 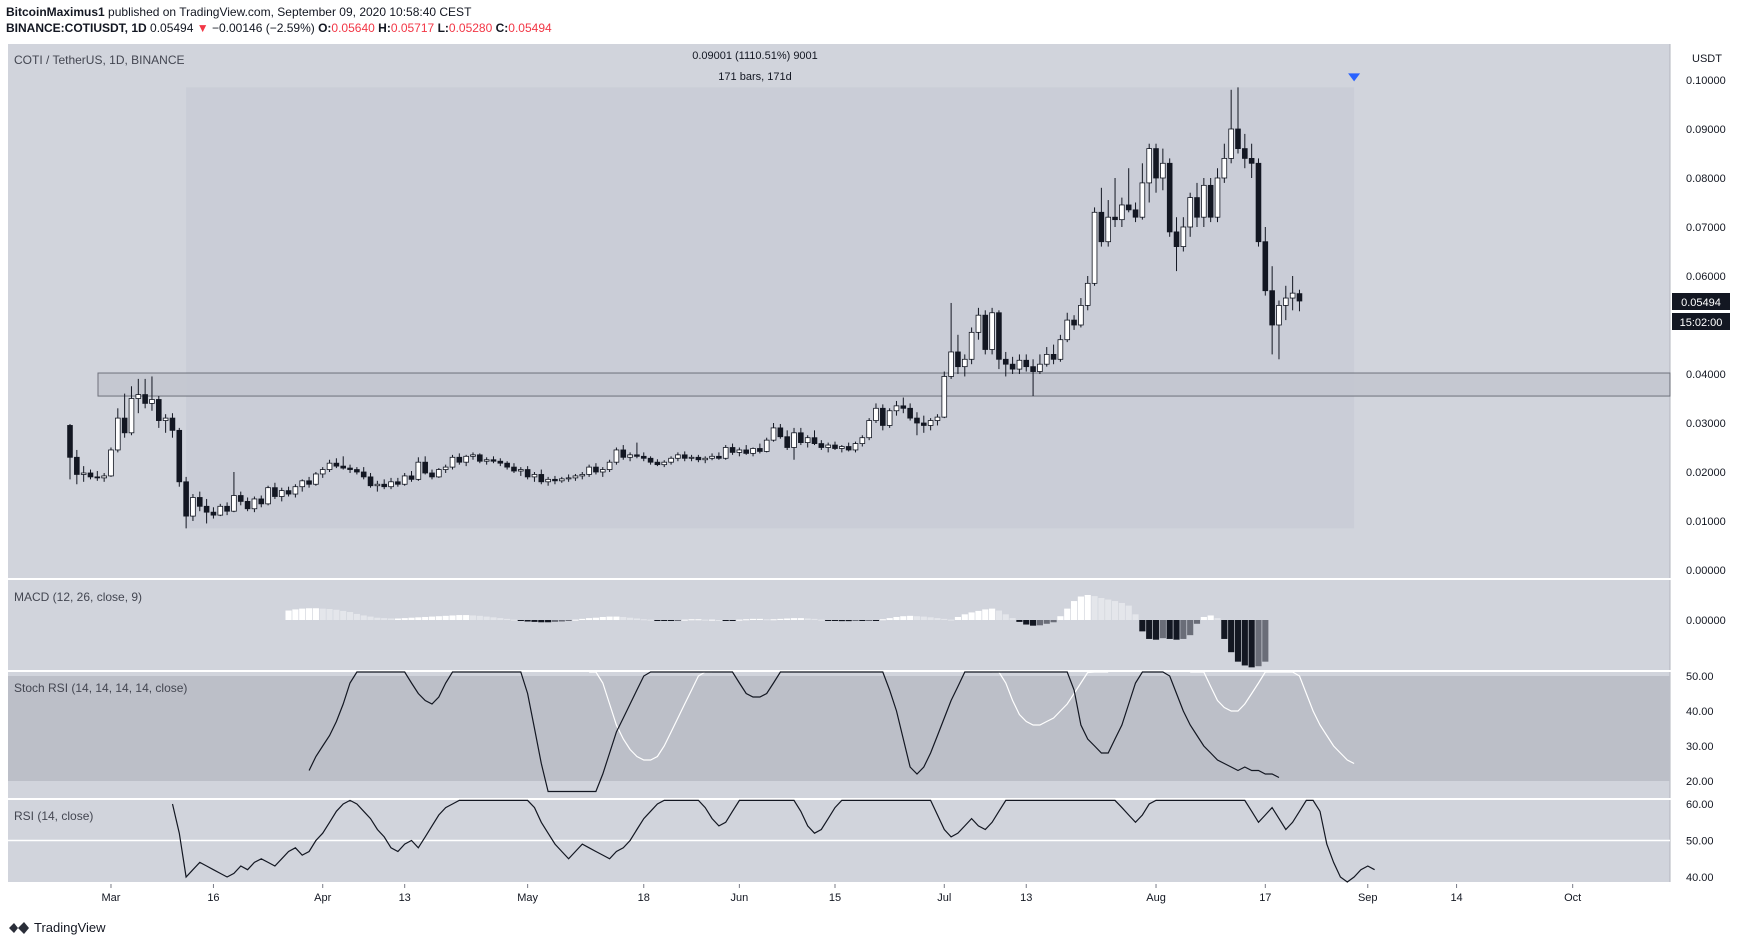 What do you see at coordinates (1706, 473) in the screenshot?
I see `price-tick-label: 0.02000` at bounding box center [1706, 473].